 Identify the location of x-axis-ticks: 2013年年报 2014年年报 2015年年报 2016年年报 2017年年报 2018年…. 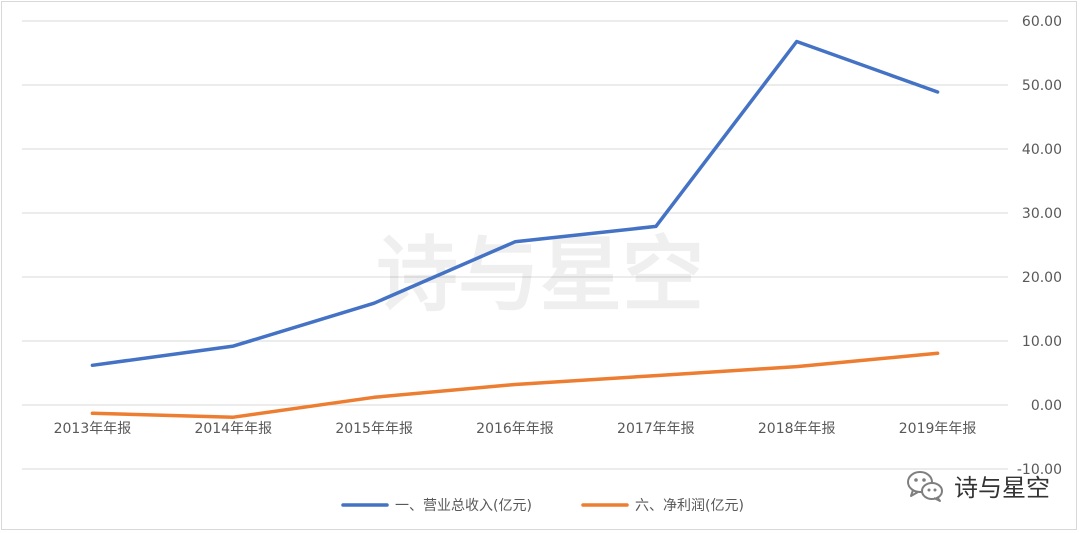
(515, 429).